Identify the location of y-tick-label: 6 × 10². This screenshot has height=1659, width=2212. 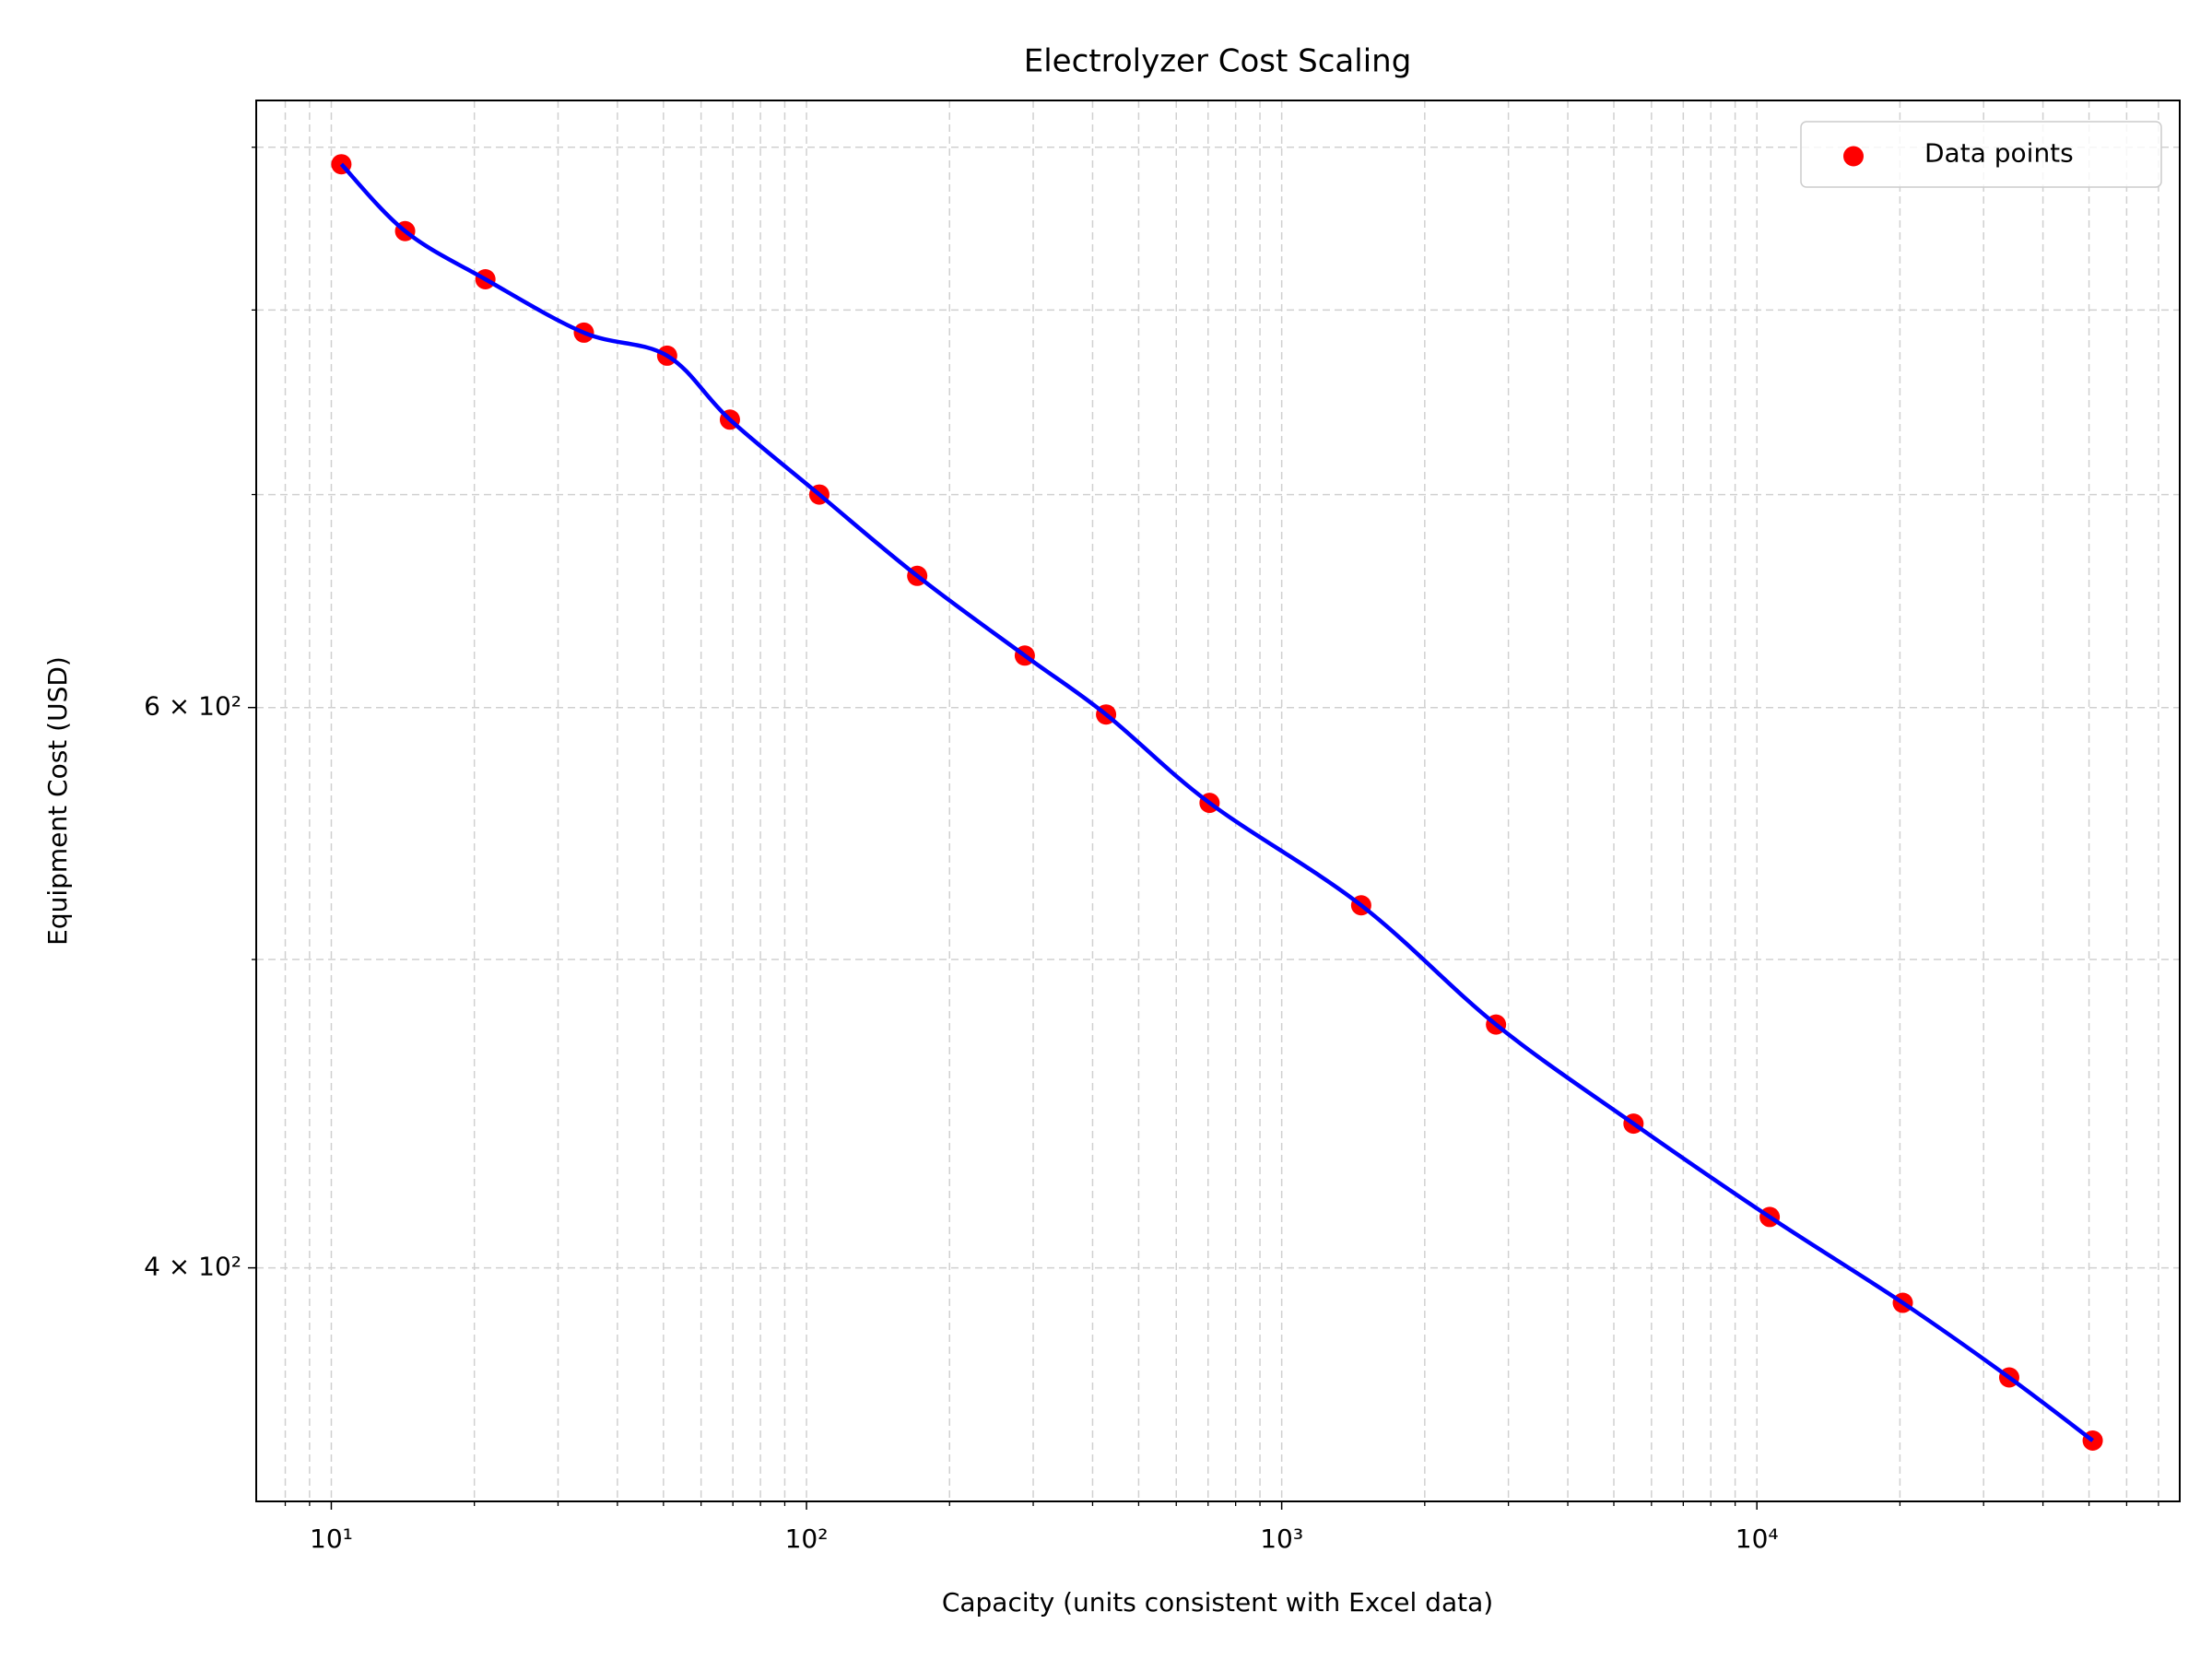
(192, 706).